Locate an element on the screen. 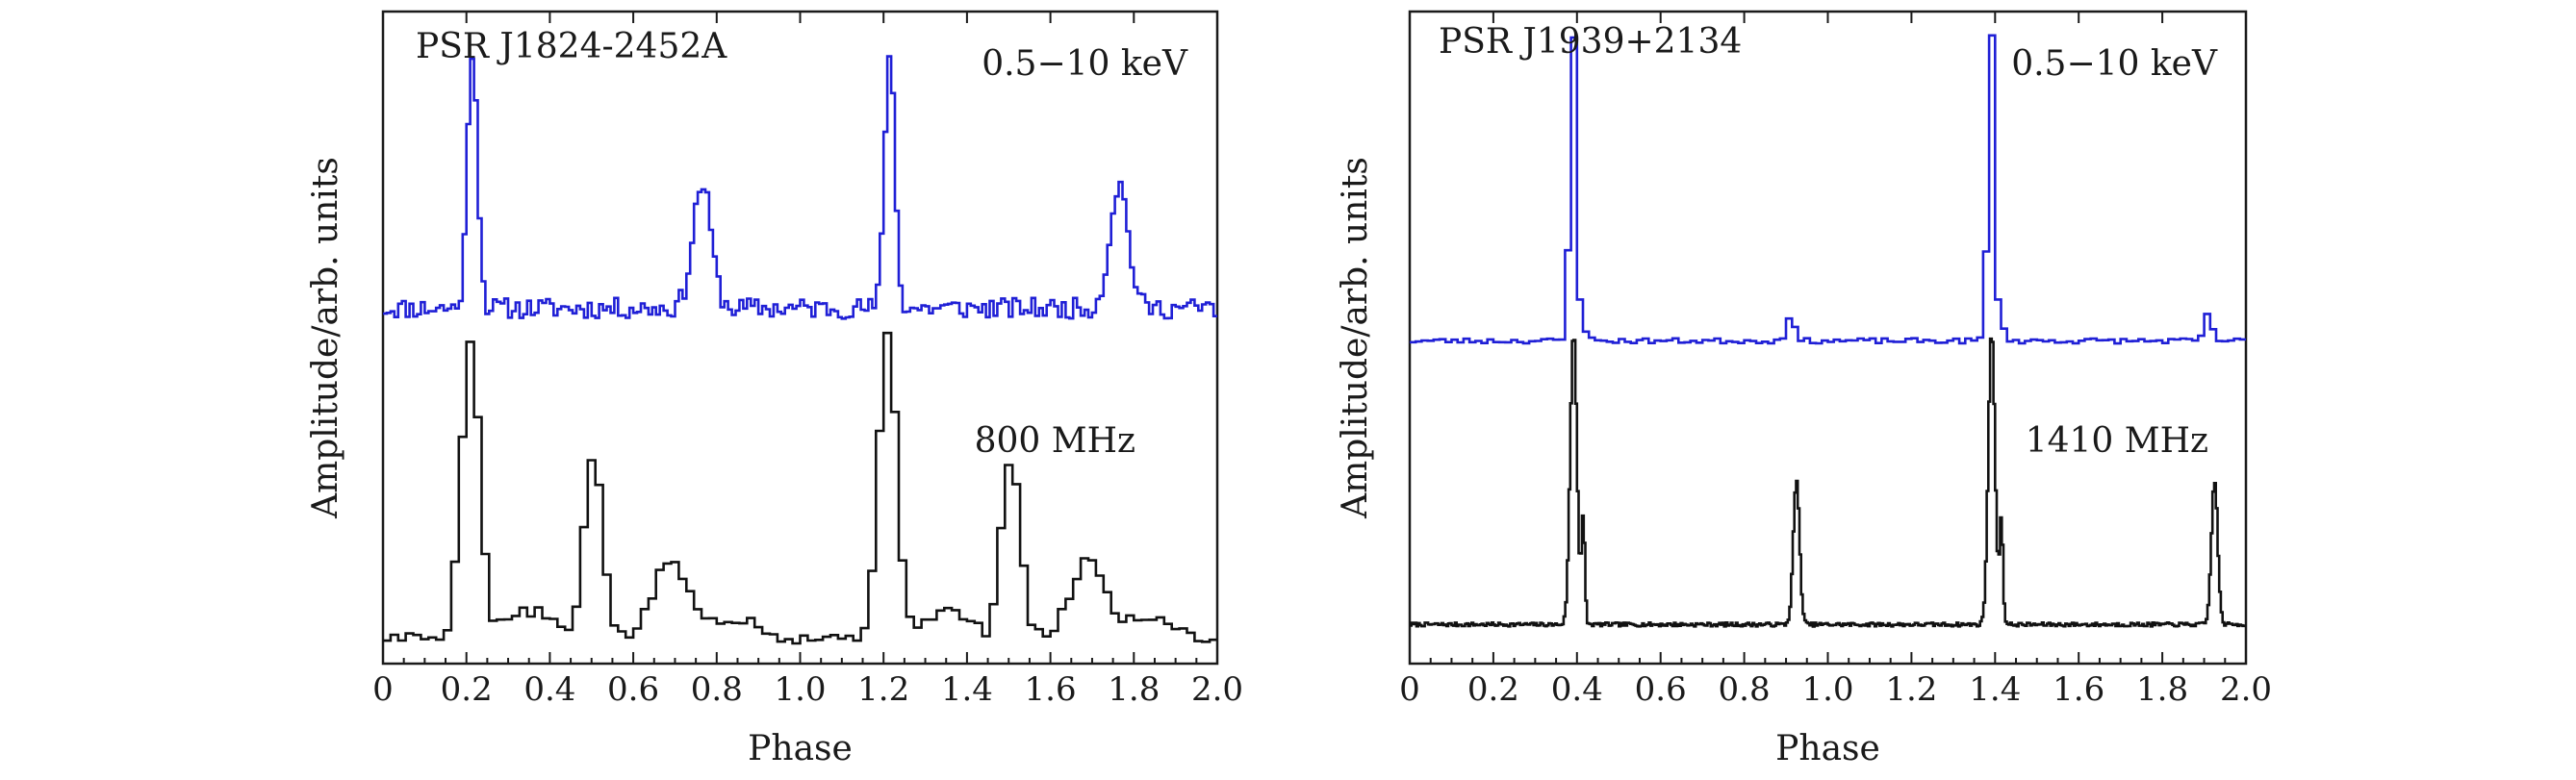 The height and width of the screenshot is (780, 2576). y-axis-title-left: Amplitude/arb. units is located at coordinates (325, 338).